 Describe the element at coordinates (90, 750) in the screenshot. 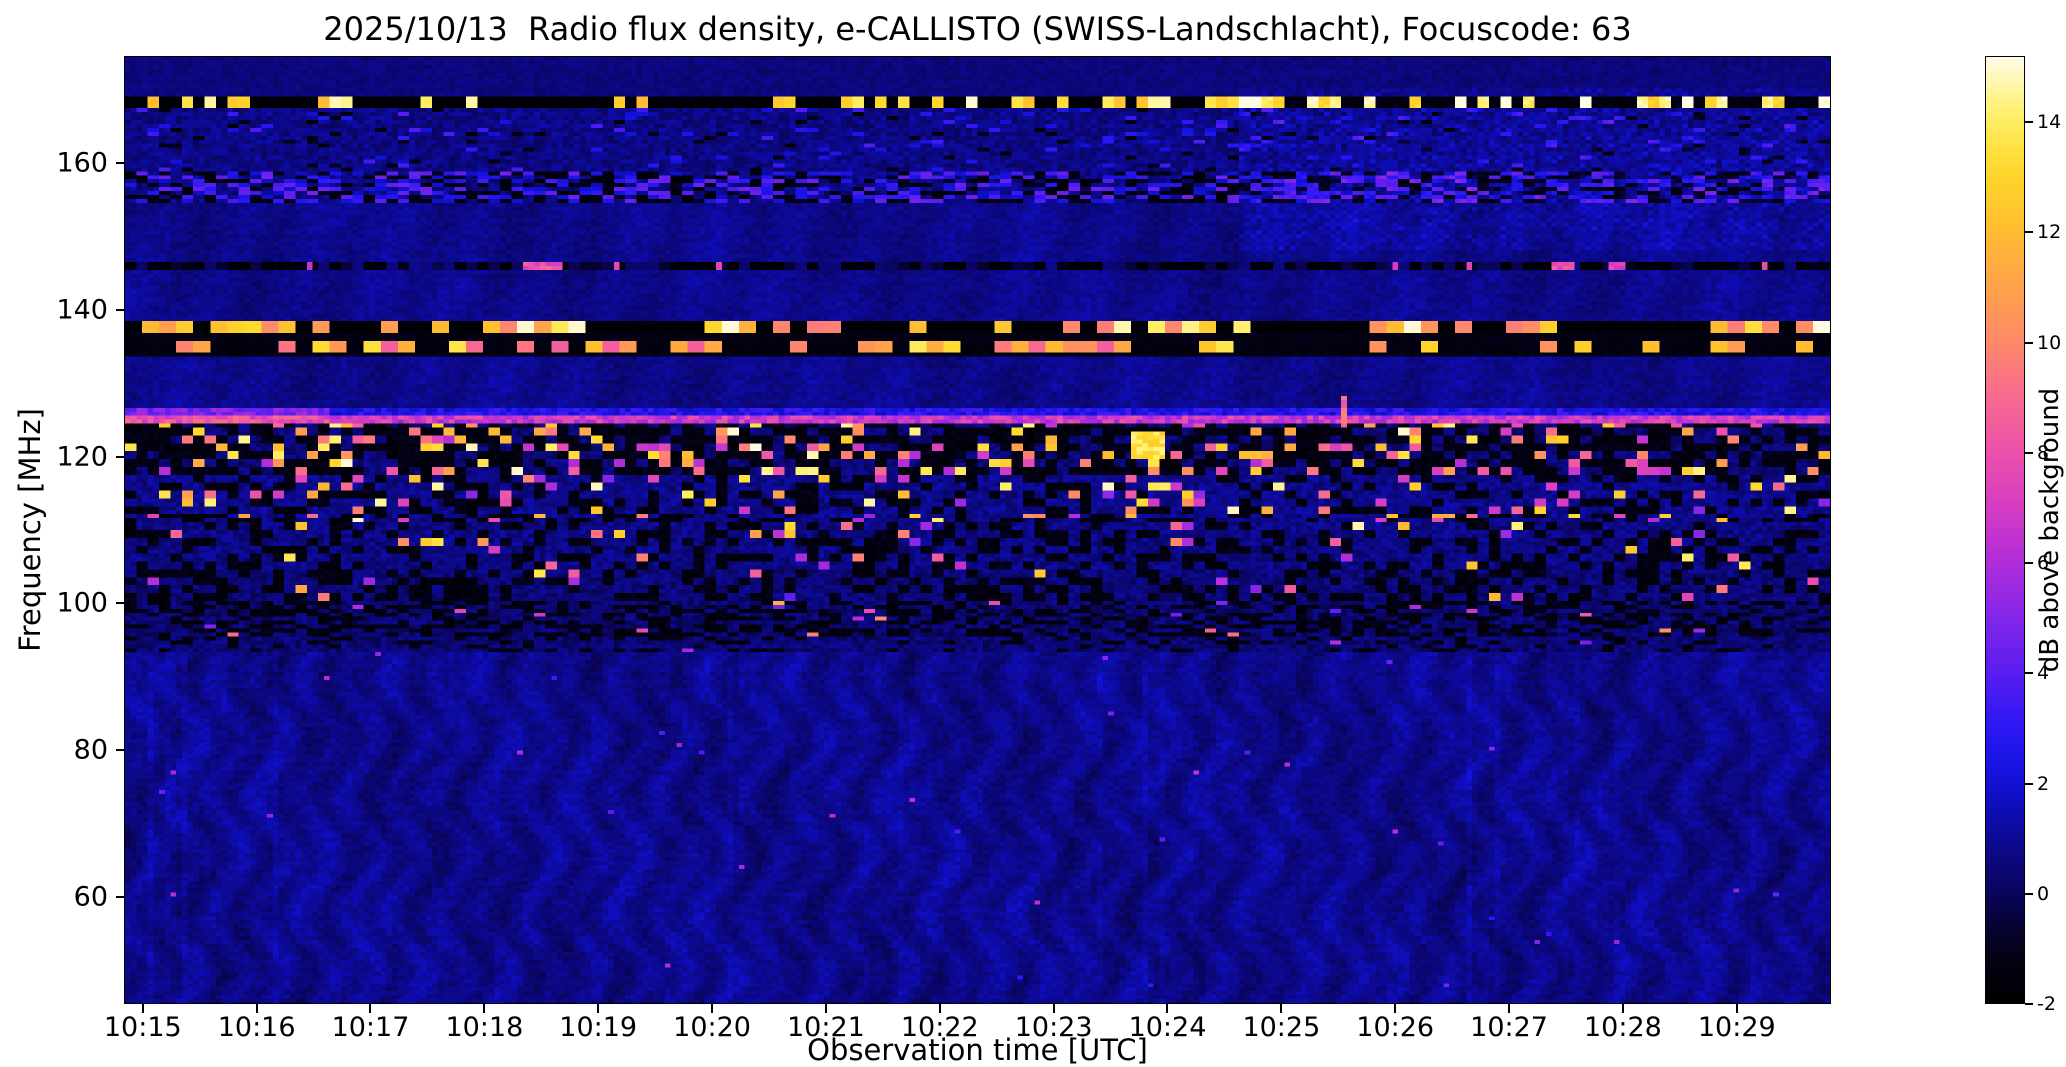

I see `y-tick-label: 80` at that location.